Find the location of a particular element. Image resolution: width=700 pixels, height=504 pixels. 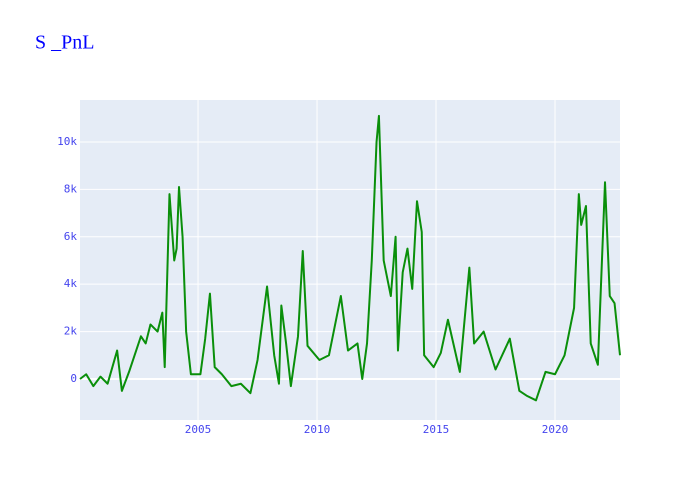

y-tick-label: 0 is located at coordinates (73, 378).